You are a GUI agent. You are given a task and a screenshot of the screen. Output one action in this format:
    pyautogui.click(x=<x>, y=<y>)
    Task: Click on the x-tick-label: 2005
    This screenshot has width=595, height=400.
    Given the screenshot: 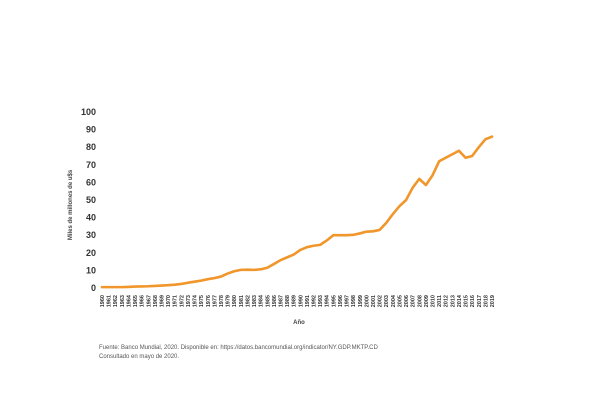 What is the action you would take?
    pyautogui.click(x=400, y=301)
    